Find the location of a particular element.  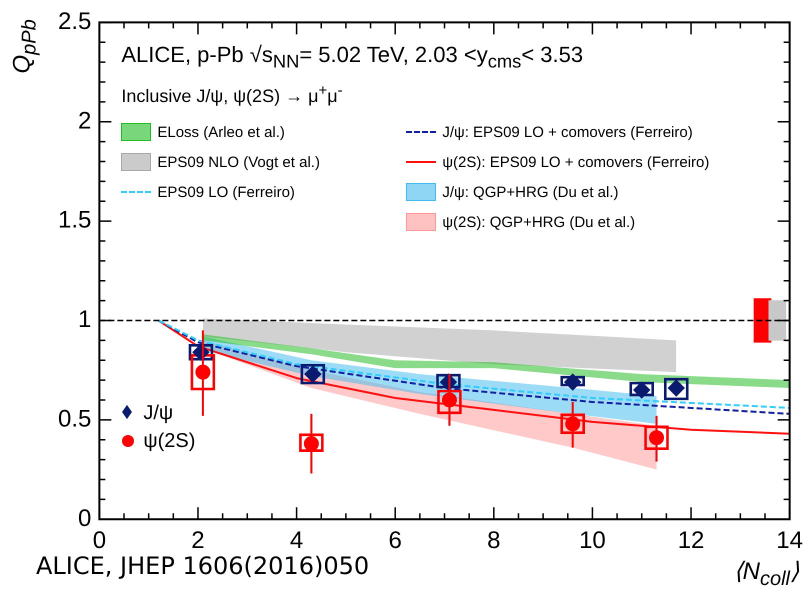

legend-label: EPS09 LO (Ferreiro) is located at coordinates (226, 192).